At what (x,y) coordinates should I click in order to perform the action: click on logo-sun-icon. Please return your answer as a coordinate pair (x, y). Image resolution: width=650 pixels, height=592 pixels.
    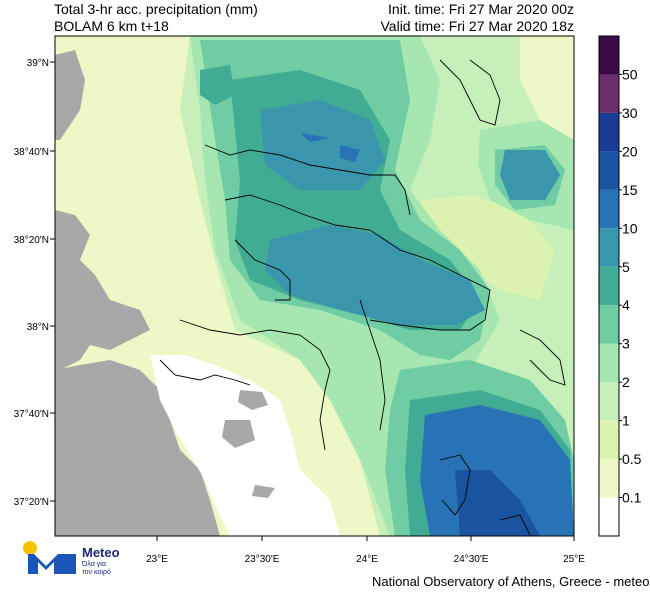
    Looking at the image, I should click on (30, 548).